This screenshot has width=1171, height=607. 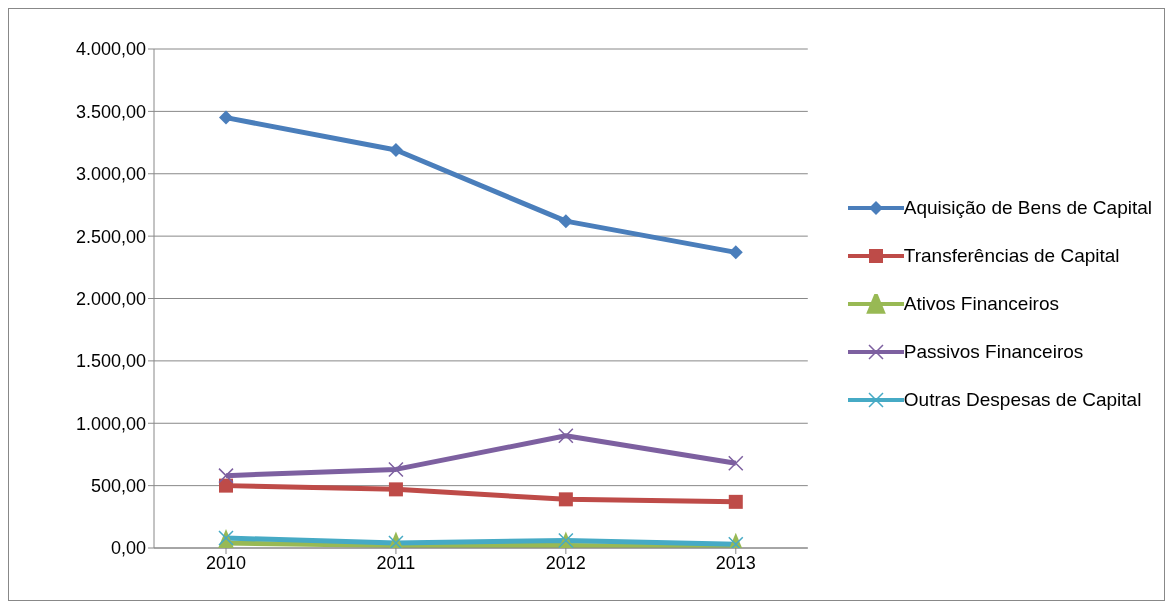 What do you see at coordinates (1027, 207) in the screenshot?
I see `legend-label: Aquisição de Bens de Capital` at bounding box center [1027, 207].